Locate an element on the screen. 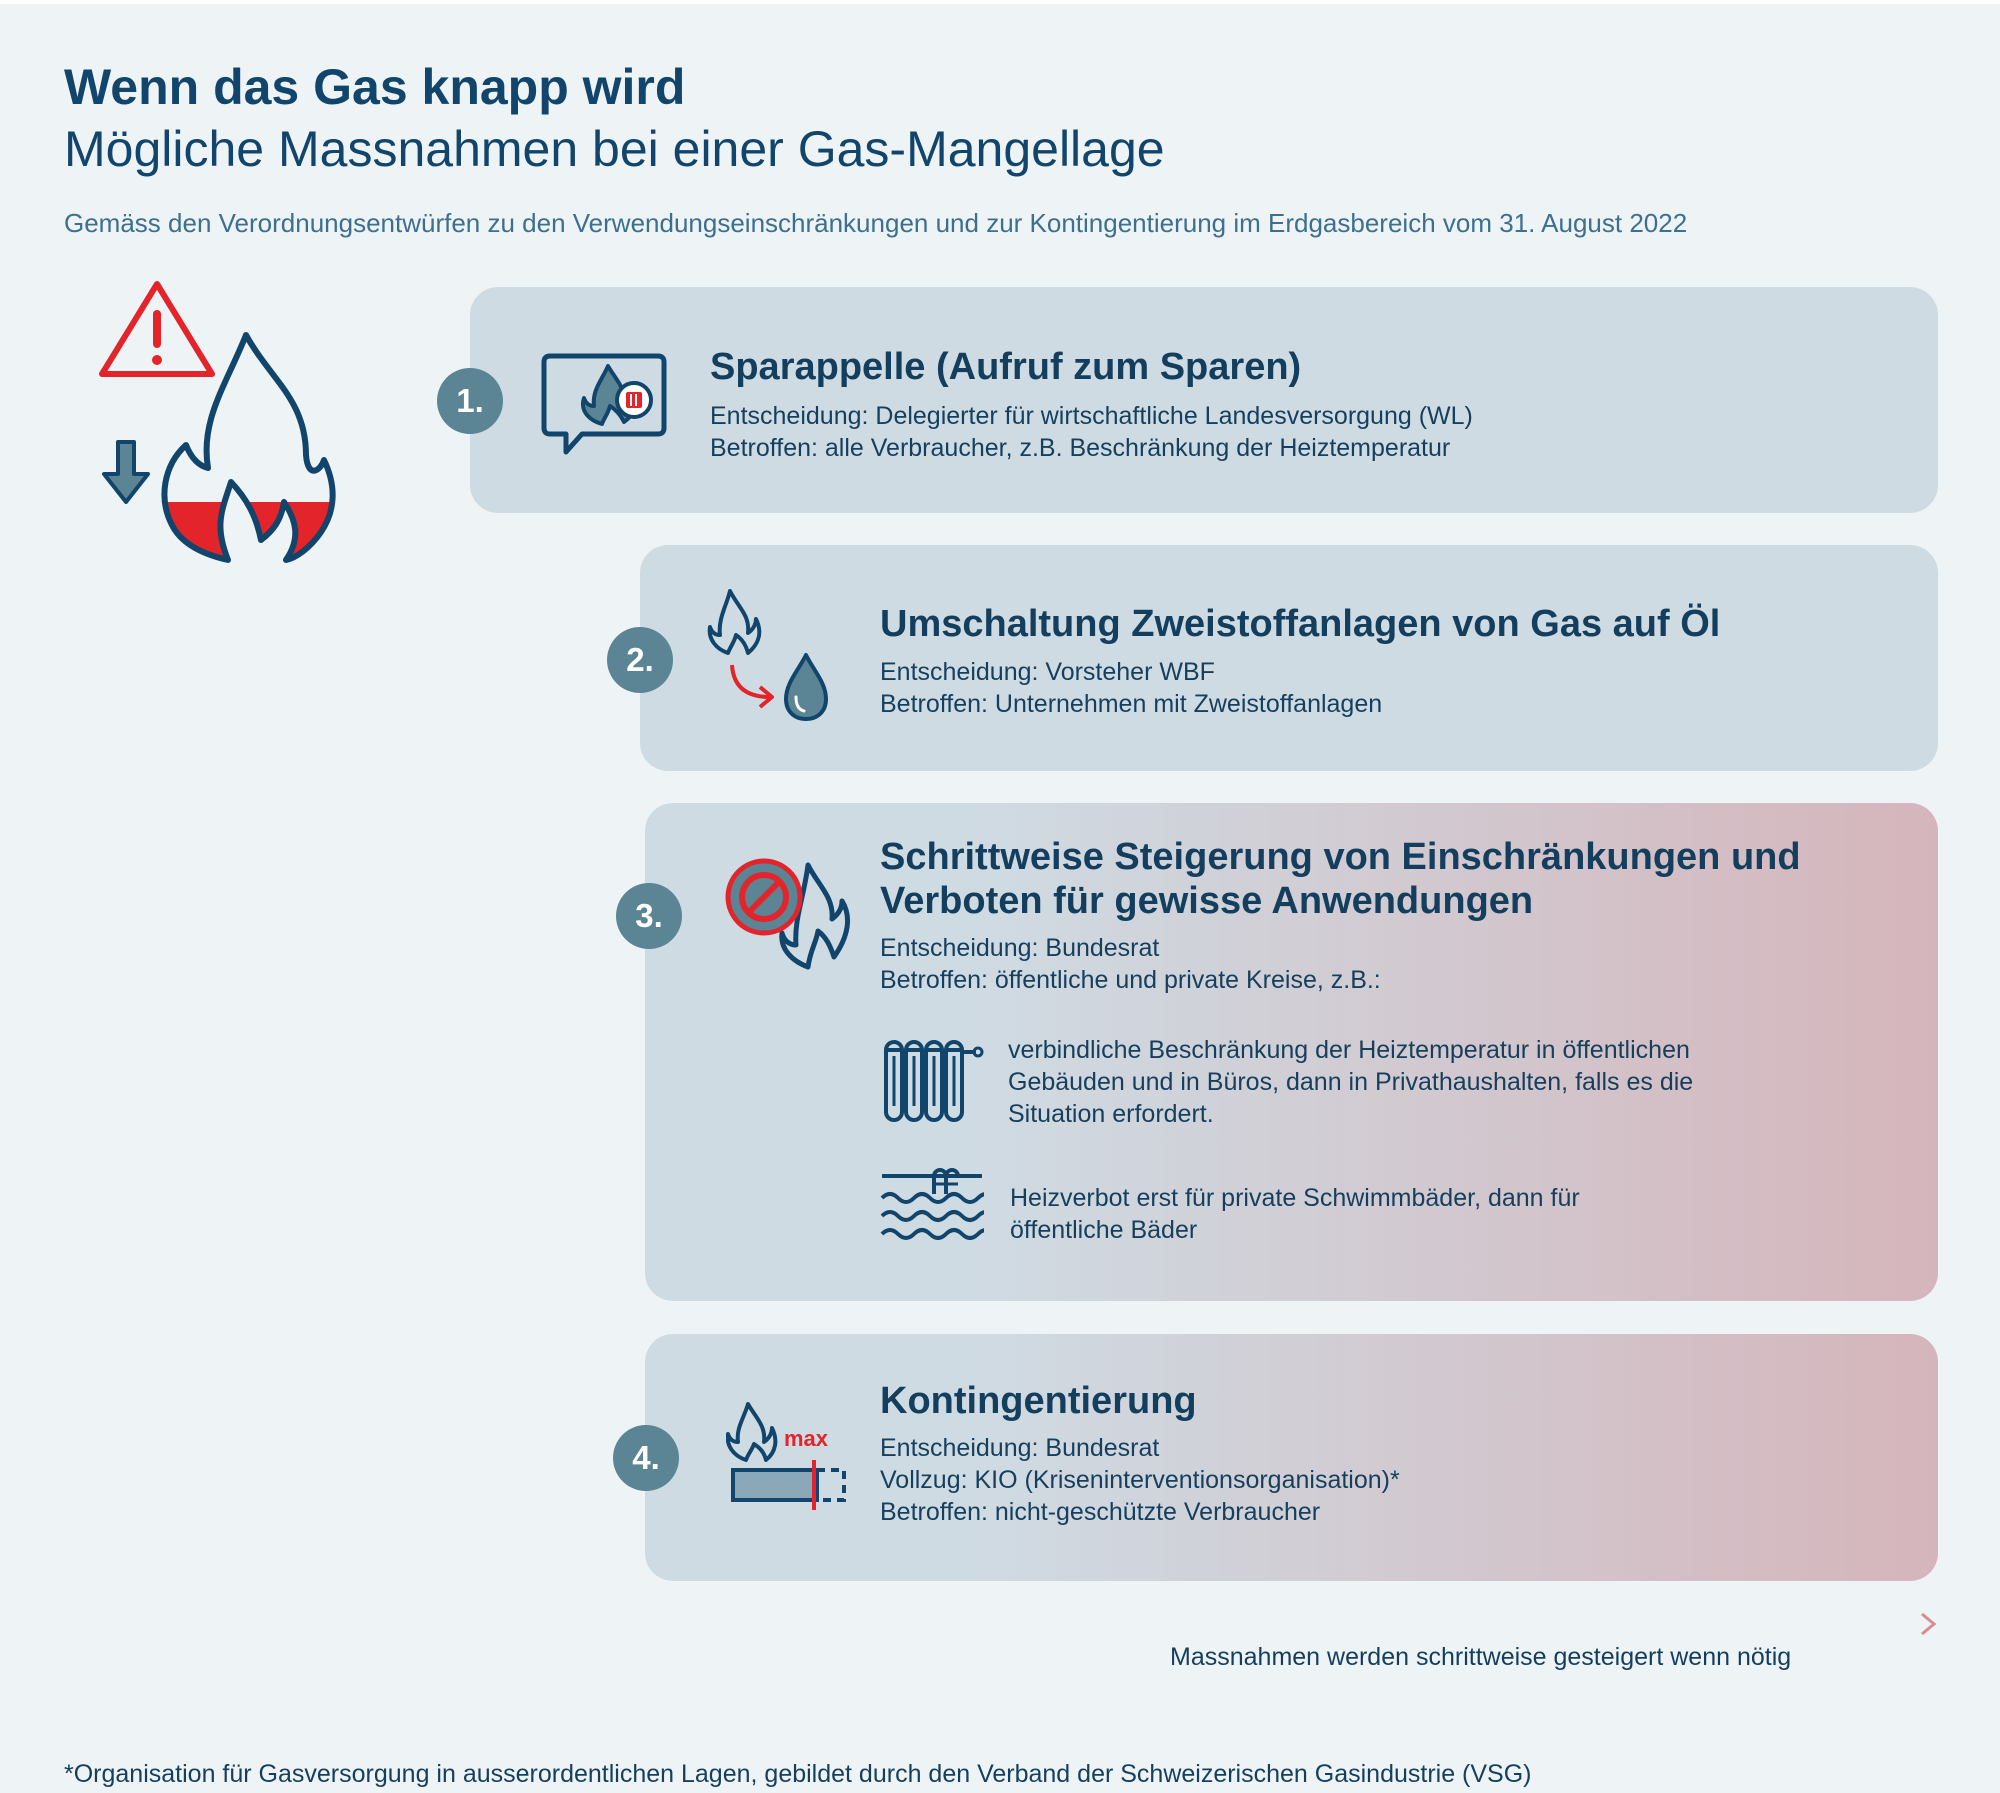 This screenshot has height=1793, width=2000. prohibited-flame-icon is located at coordinates (788, 914).